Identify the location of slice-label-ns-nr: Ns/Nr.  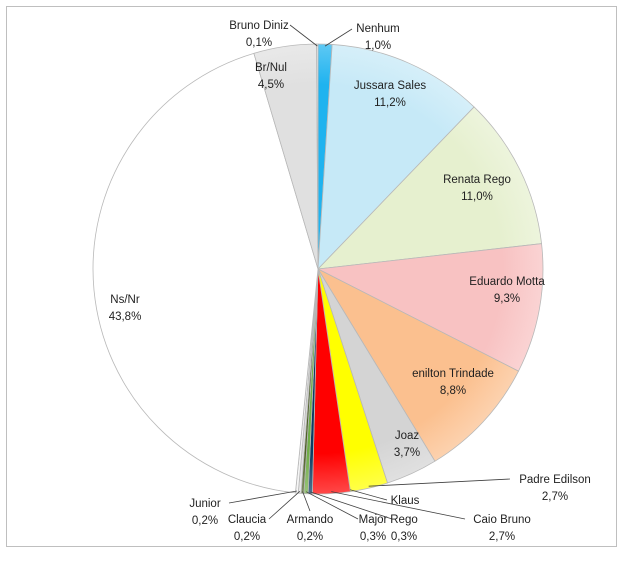
(125, 300).